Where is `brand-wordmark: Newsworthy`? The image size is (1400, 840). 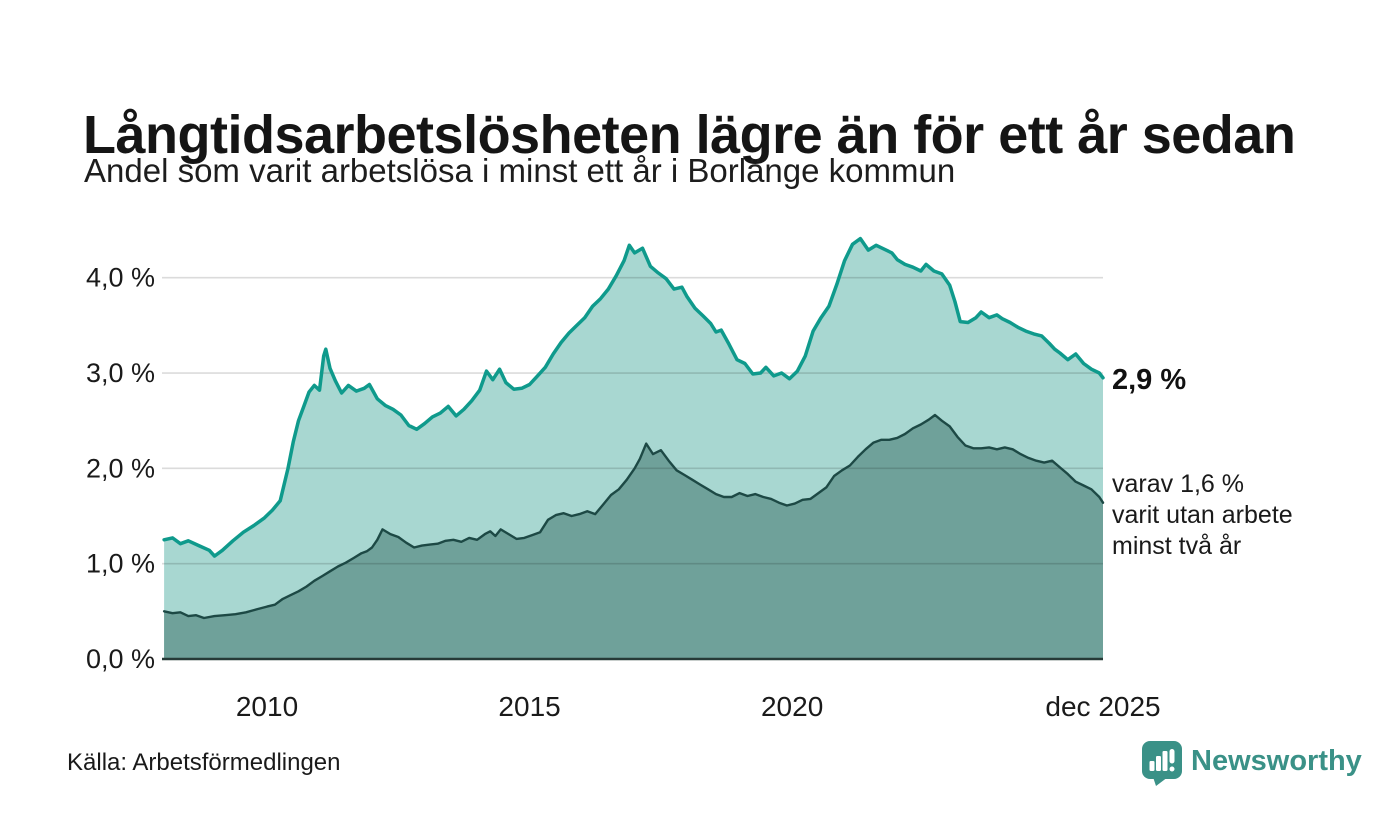 brand-wordmark: Newsworthy is located at coordinates (1276, 761).